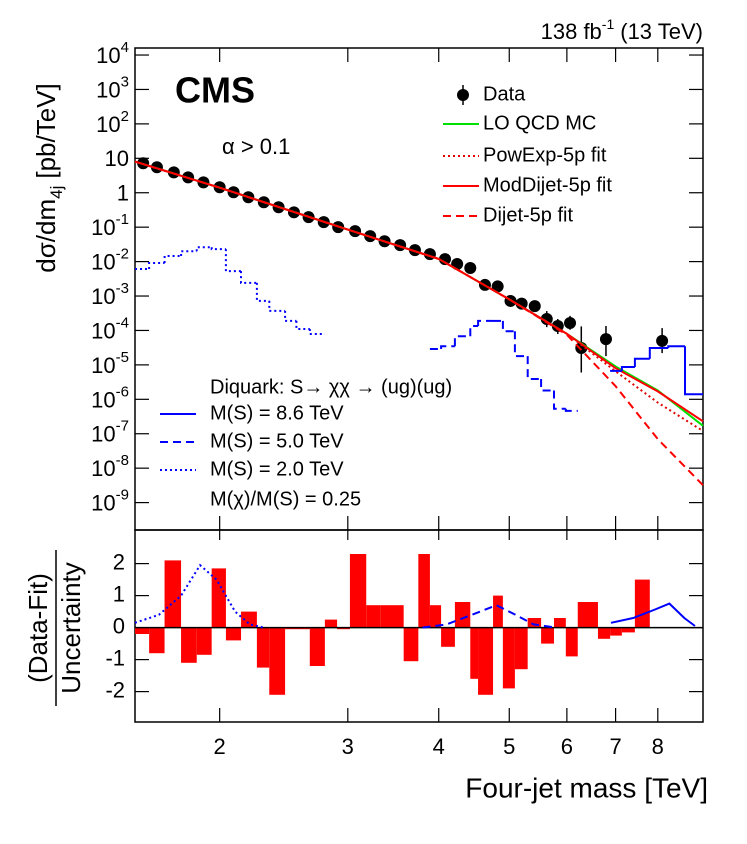  What do you see at coordinates (122, 495) in the screenshot?
I see `y-tick-exponent: -9` at bounding box center [122, 495].